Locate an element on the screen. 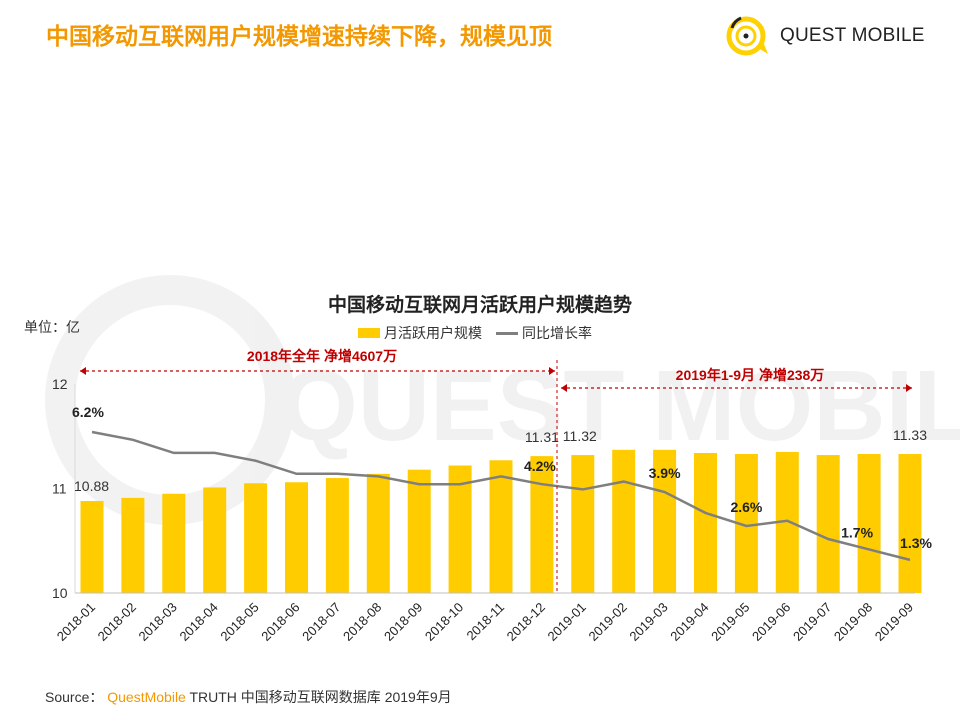 The width and height of the screenshot is (960, 720). line-data-label: 6.2% is located at coordinates (88, 412).